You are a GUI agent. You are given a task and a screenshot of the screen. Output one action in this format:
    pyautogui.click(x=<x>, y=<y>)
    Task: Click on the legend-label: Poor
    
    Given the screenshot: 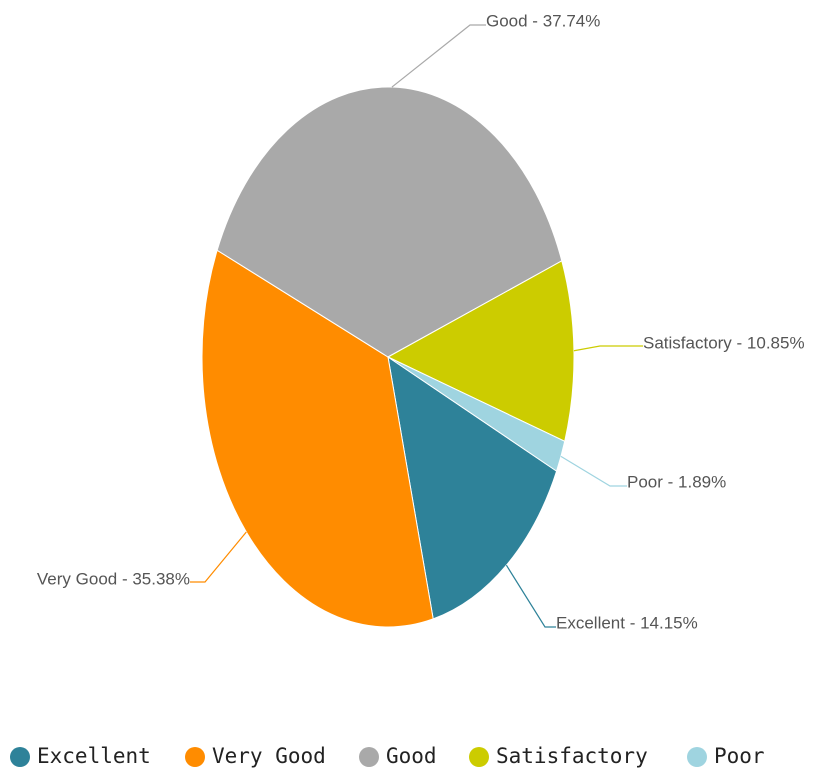 What is the action you would take?
    pyautogui.click(x=739, y=756)
    